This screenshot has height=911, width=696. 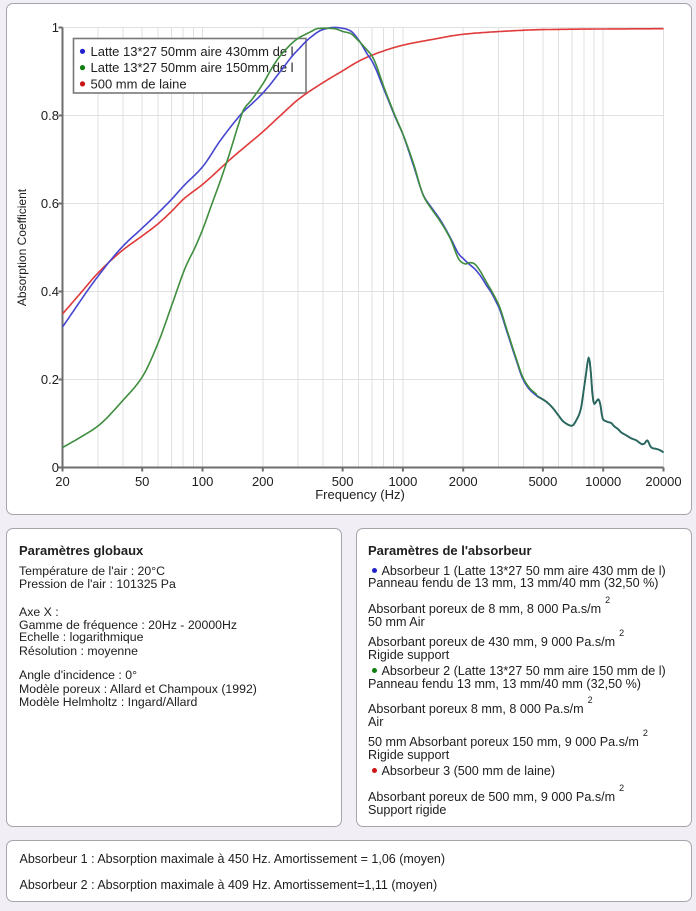 I want to click on svg-text: 500, so click(x=343, y=481).